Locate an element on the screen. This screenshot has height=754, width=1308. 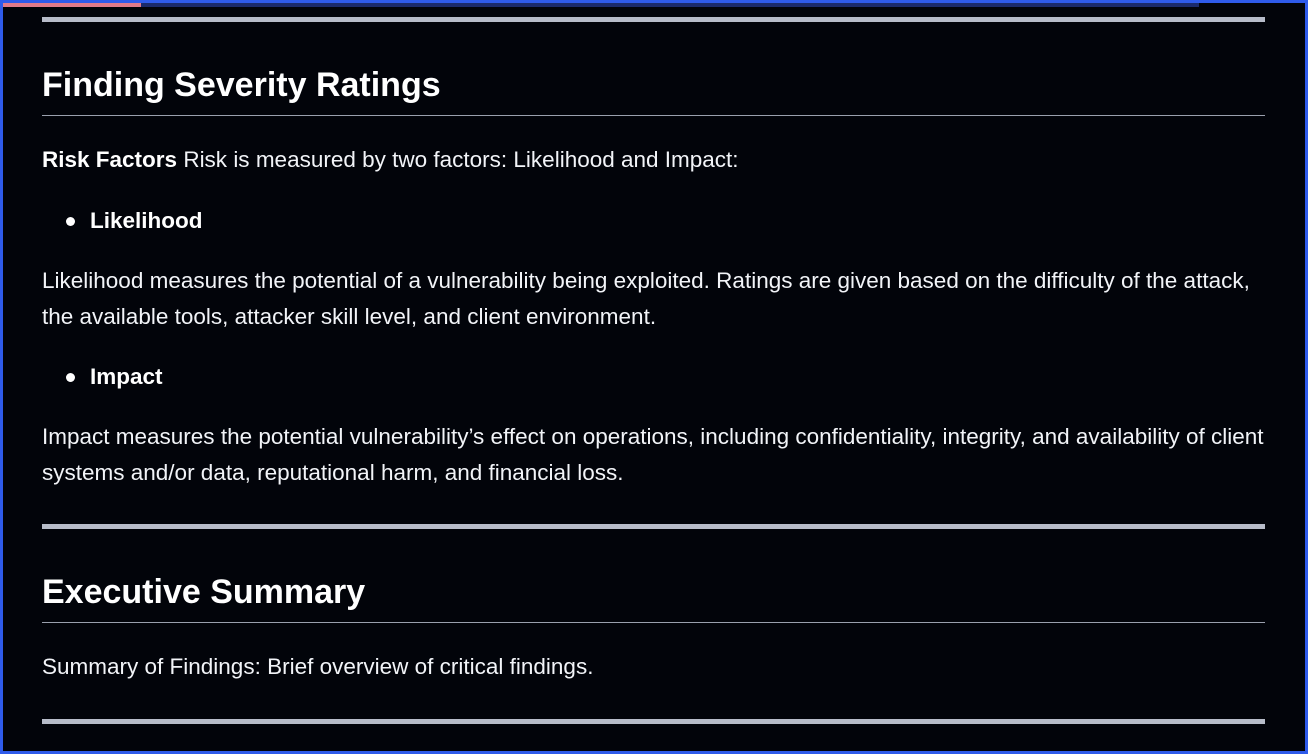
scroll-progress-fill is located at coordinates (72, 5).